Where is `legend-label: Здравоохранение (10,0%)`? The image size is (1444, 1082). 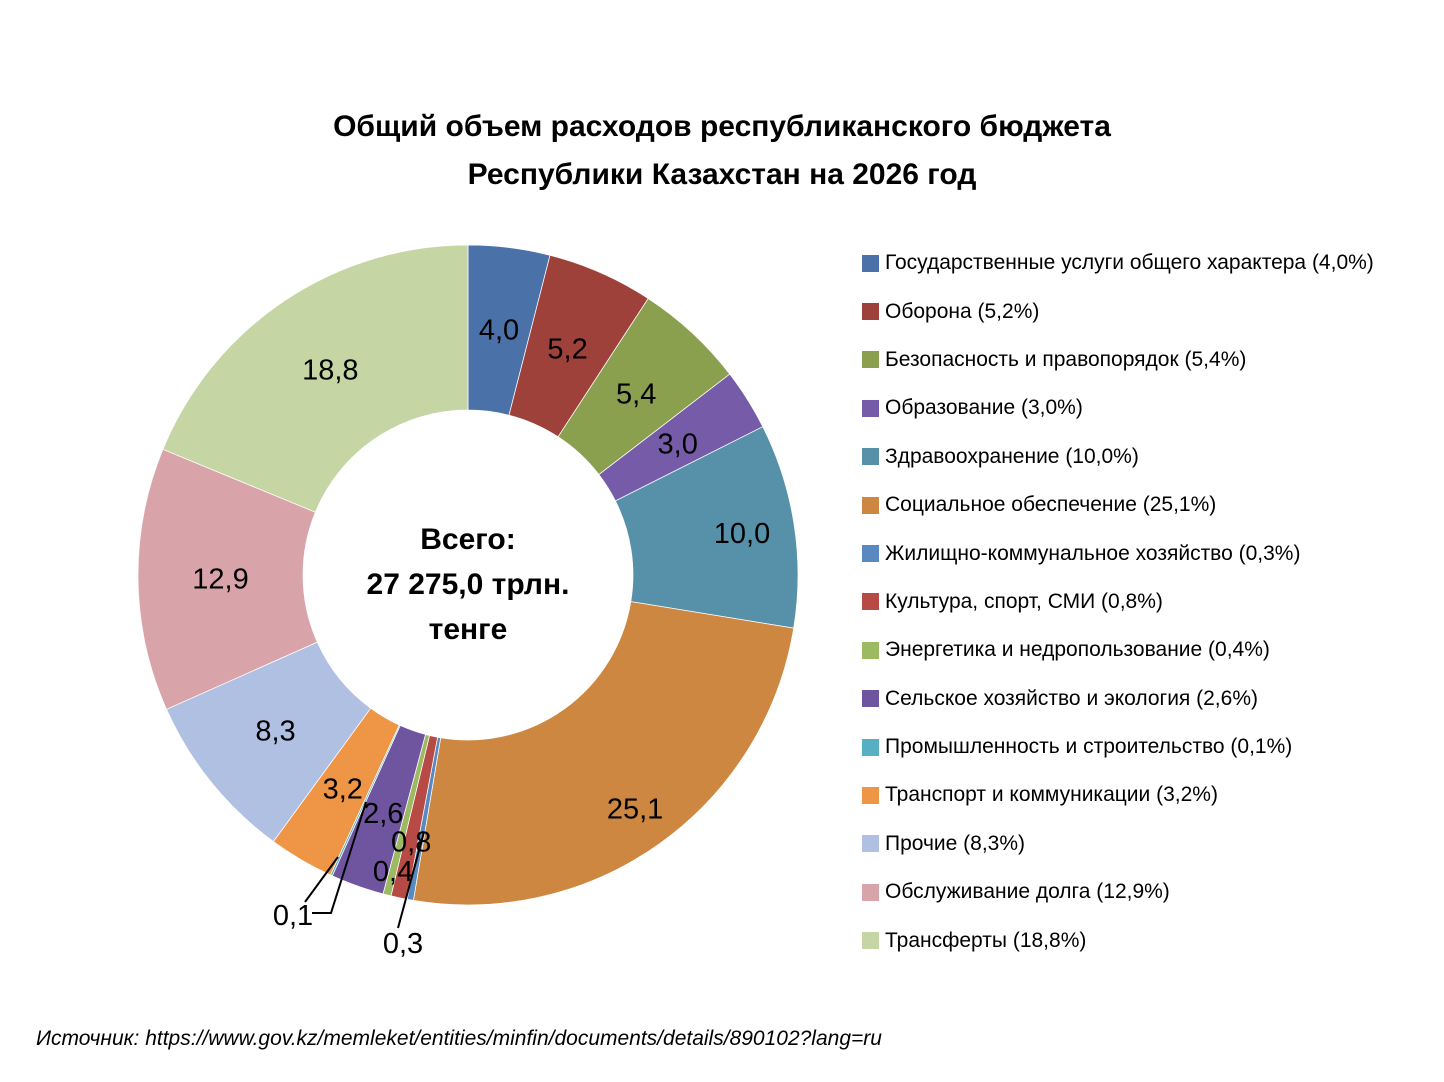
legend-label: Здравоохранение (10,0%) is located at coordinates (1012, 456).